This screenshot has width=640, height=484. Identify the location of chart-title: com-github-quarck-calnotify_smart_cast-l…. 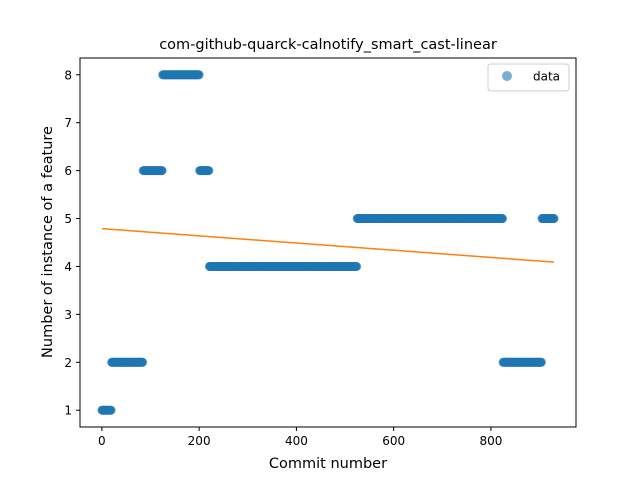
(328, 45).